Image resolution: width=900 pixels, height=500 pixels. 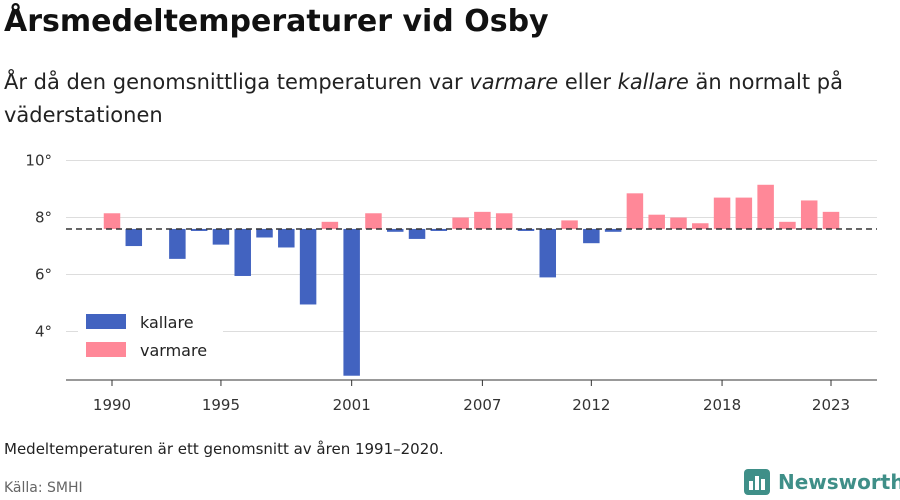 I want to click on chart-title: Årsmedeltemperaturer vid Osby, so click(x=276, y=21).